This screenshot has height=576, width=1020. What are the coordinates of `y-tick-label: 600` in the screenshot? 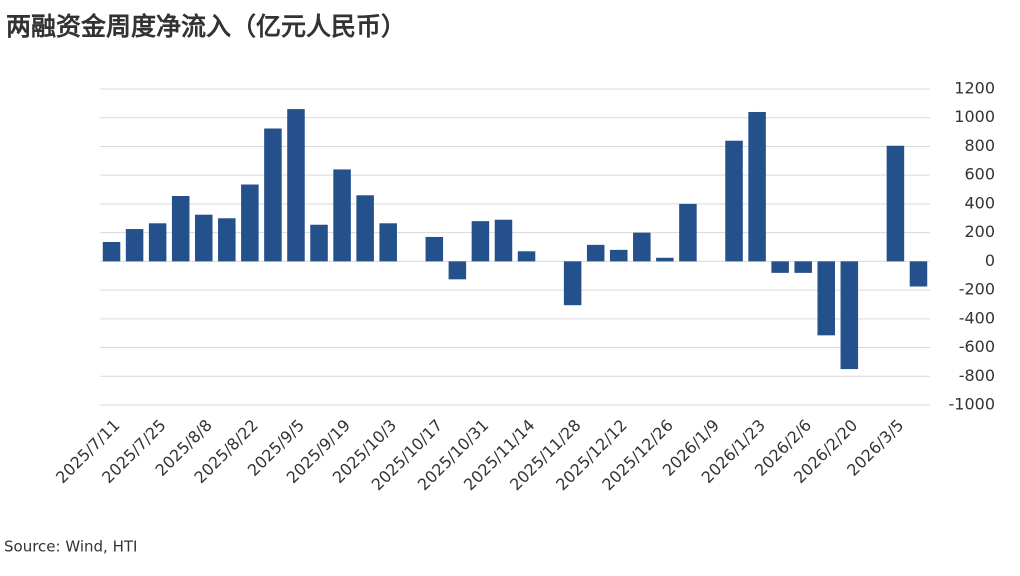 It's located at (979, 174).